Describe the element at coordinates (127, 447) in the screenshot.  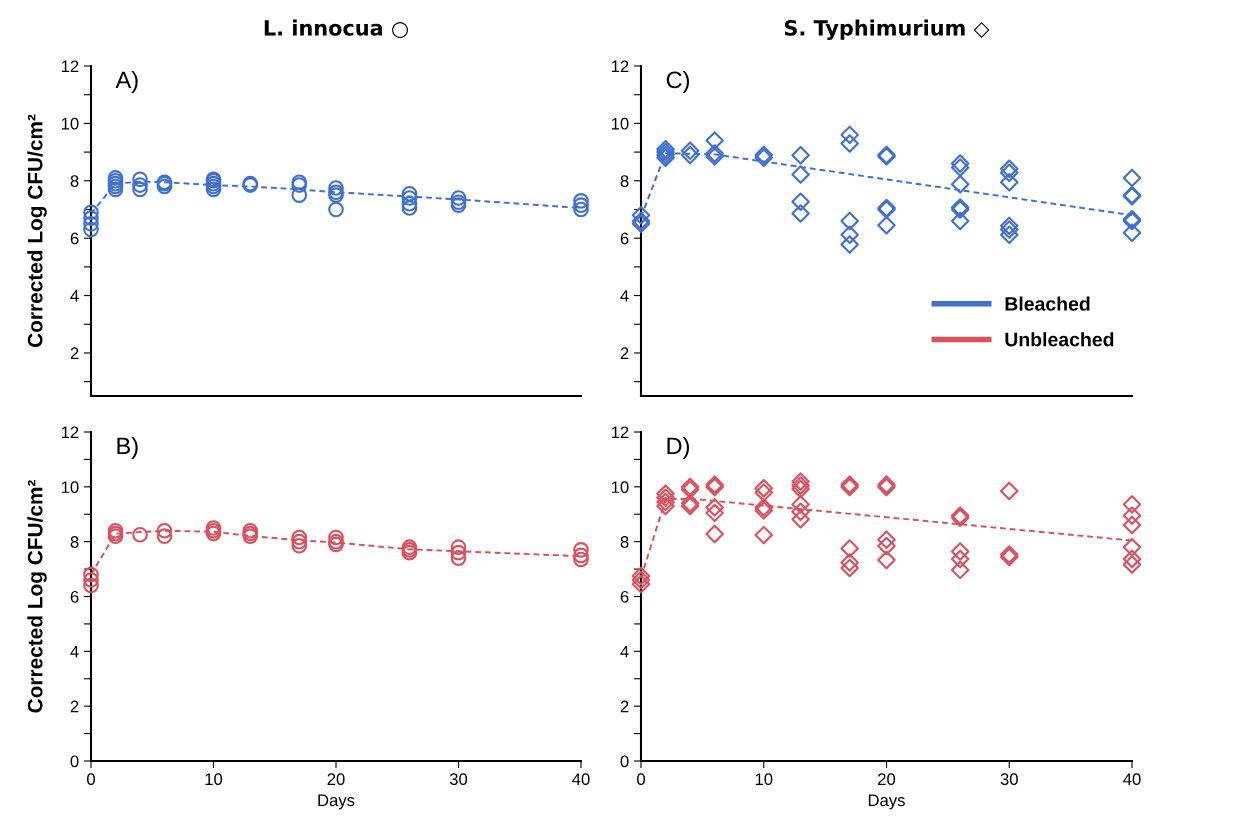
I see `annotation: B)` at that location.